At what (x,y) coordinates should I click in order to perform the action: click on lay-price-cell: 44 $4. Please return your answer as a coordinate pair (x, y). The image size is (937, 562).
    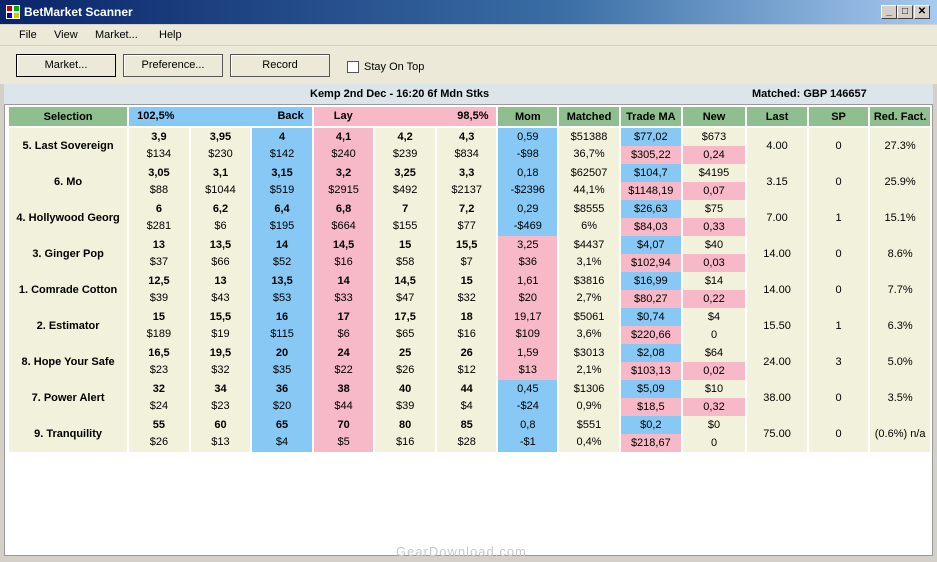
    Looking at the image, I should click on (466, 398).